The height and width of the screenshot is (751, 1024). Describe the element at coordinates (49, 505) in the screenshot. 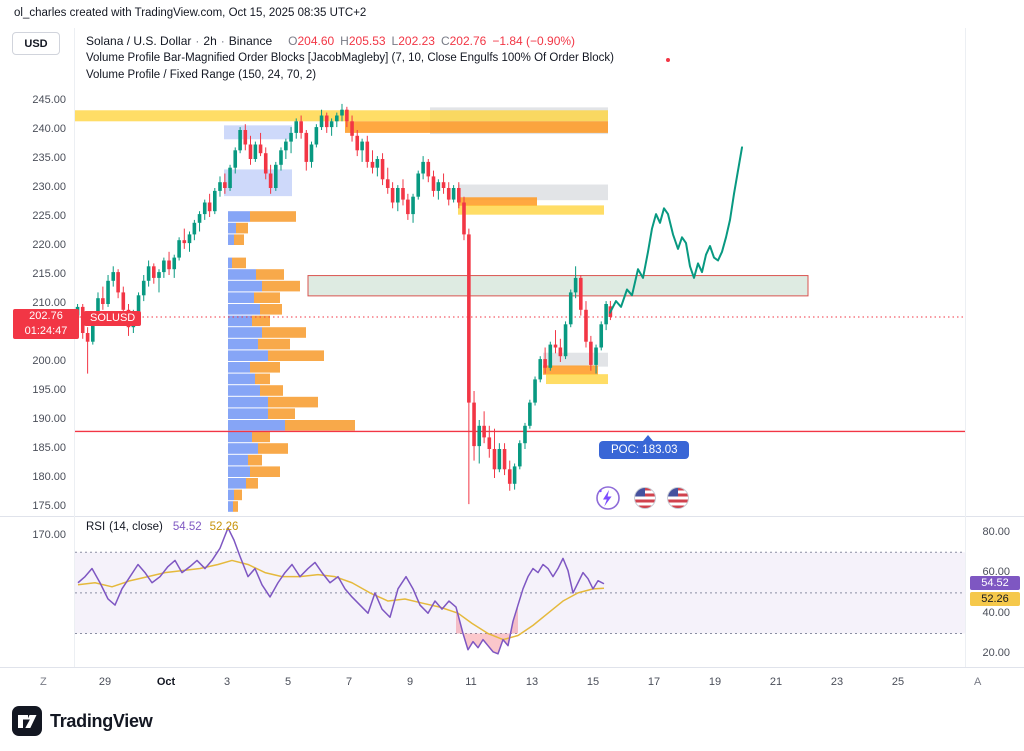

I see `price-axis-label: 175.00` at that location.